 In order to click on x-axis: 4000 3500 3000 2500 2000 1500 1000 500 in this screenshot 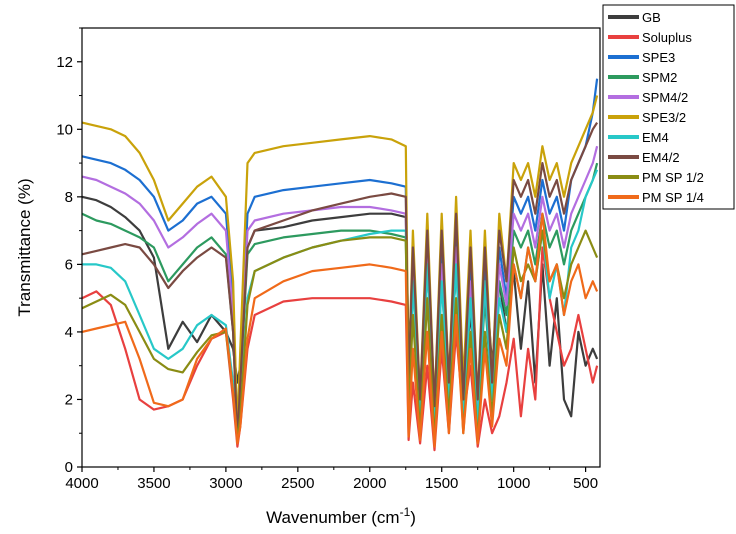, I will do `click(331, 479)`.